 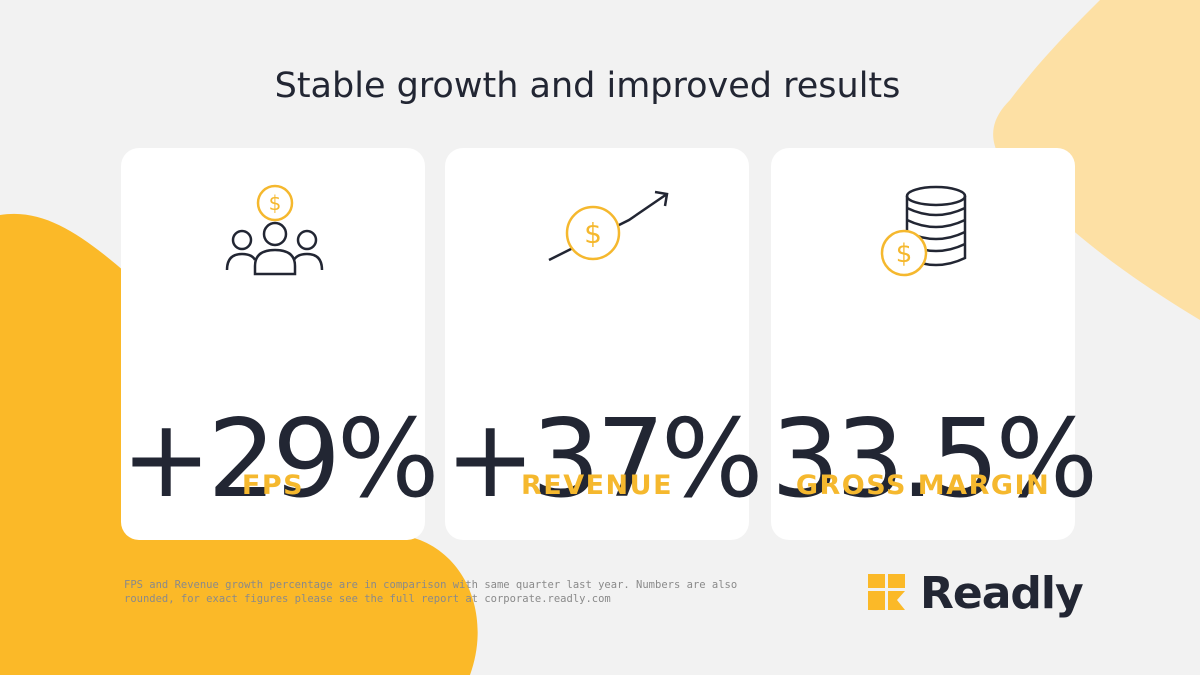 What do you see at coordinates (280, 459) in the screenshot?
I see `metric-value: +29%` at bounding box center [280, 459].